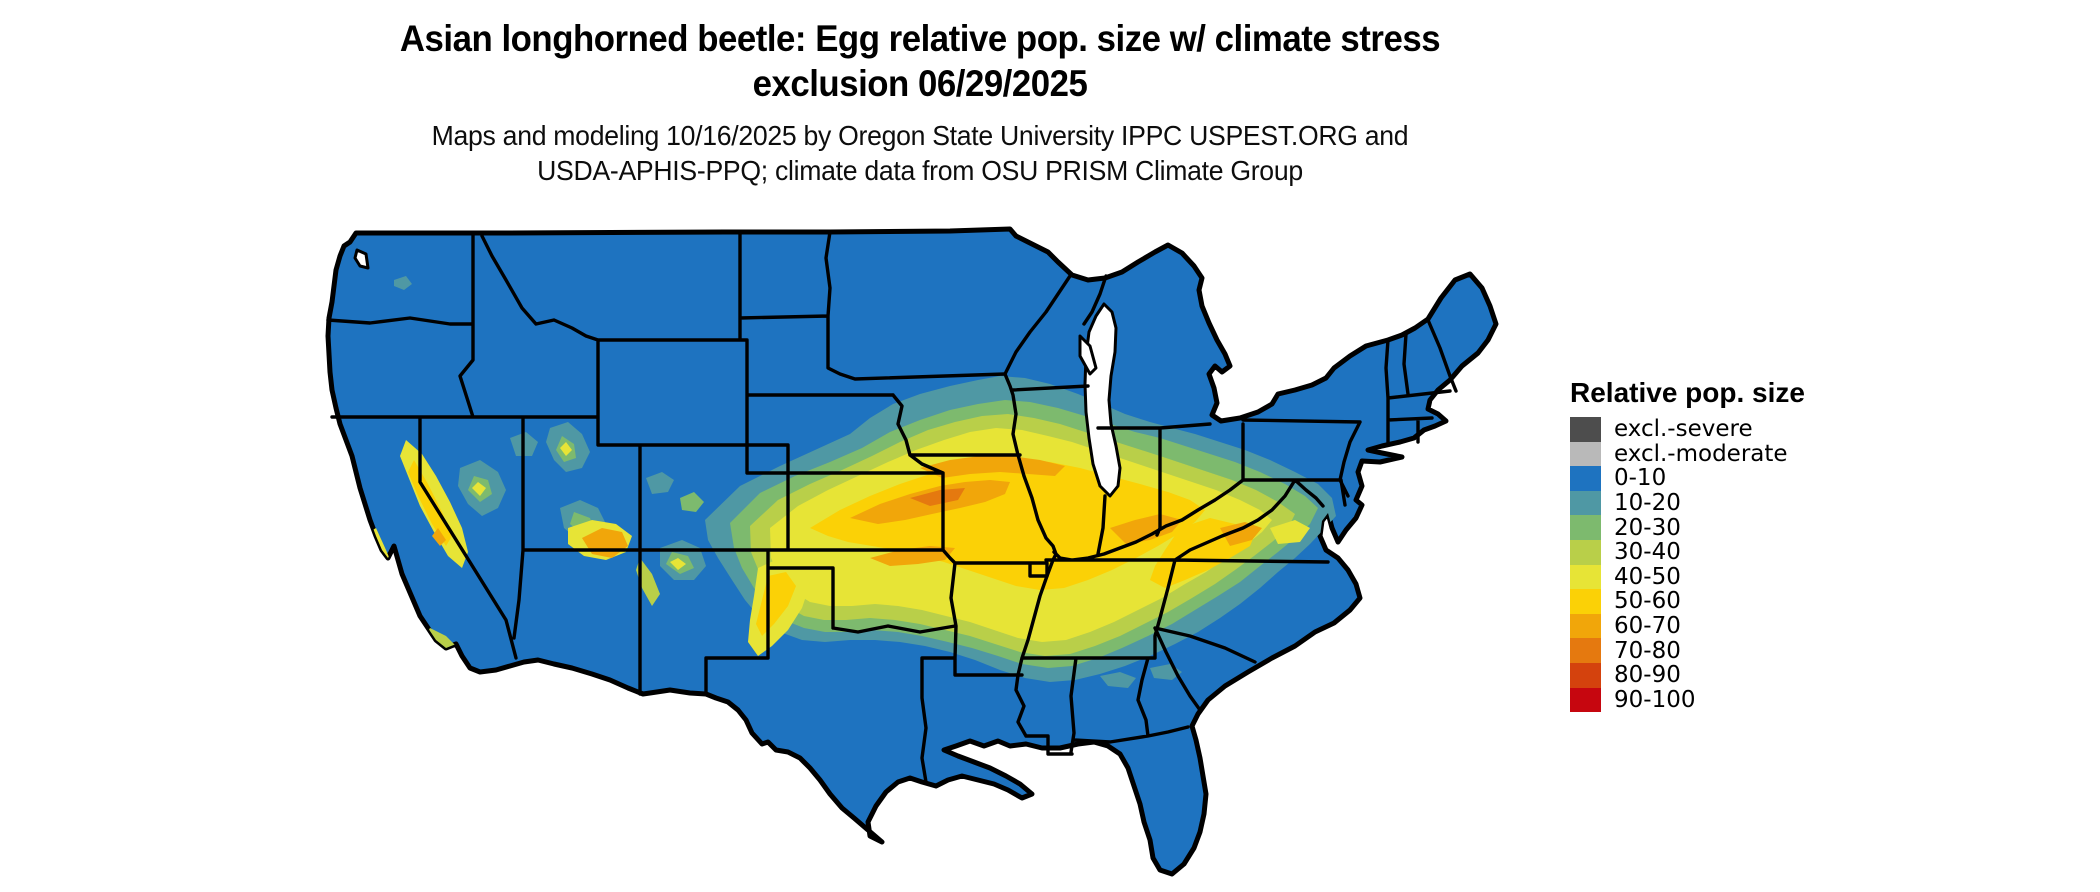 Image resolution: width=2100 pixels, height=892 pixels. I want to click on legend-row: excl.-severe, so click(1687, 429).